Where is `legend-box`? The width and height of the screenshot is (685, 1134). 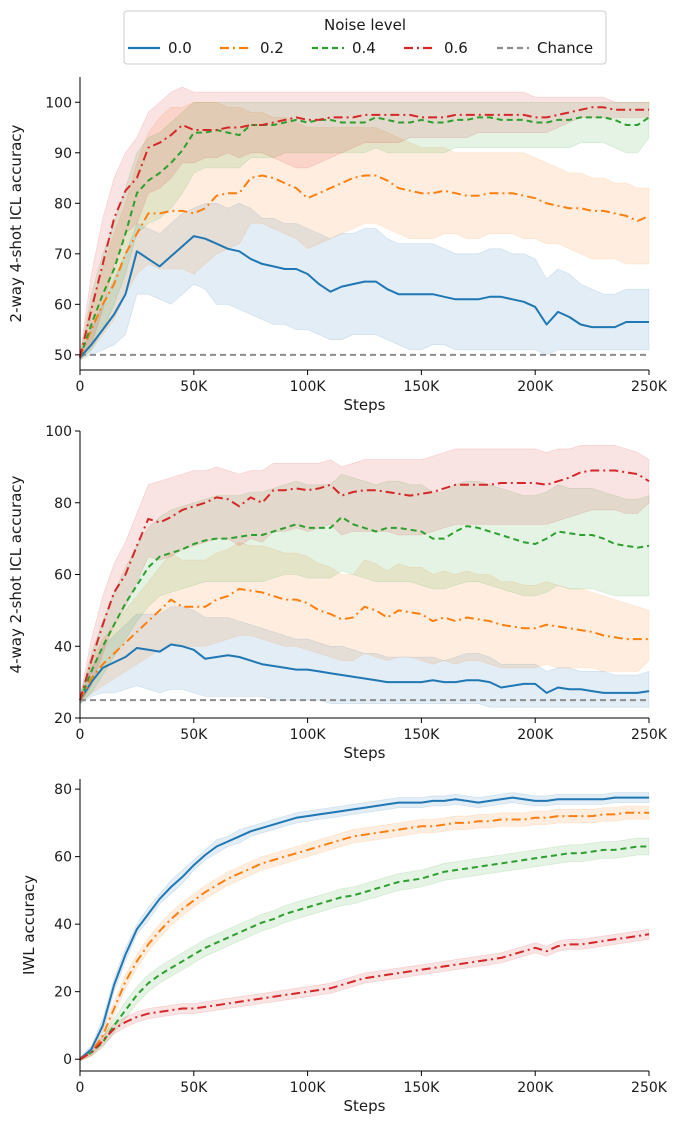 legend-box is located at coordinates (365, 37).